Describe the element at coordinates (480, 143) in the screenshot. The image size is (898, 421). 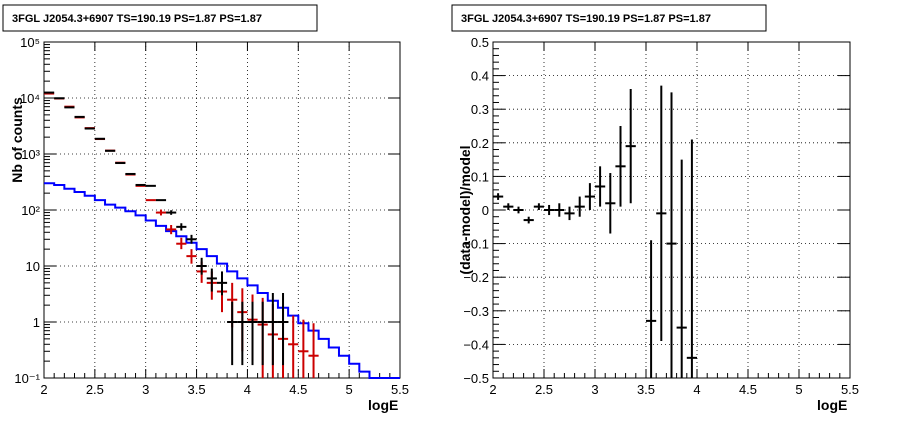
I see `right-y-tick-label: 0.2` at that location.